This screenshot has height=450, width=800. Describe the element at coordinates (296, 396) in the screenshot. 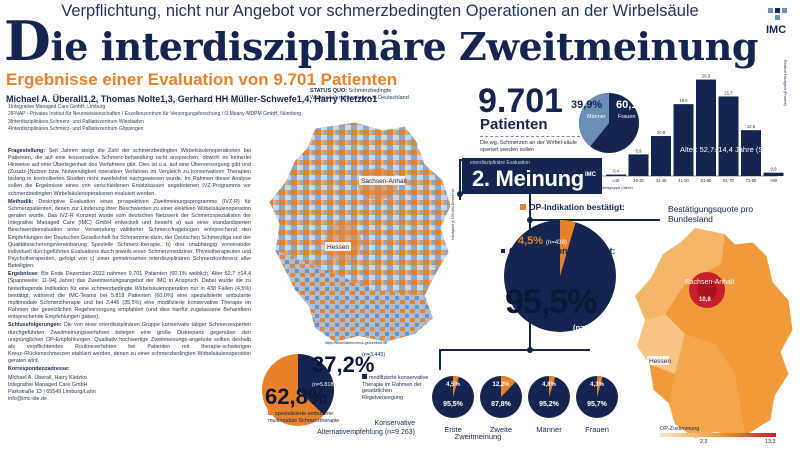

I see `spez-pct: 62,8%` at that location.